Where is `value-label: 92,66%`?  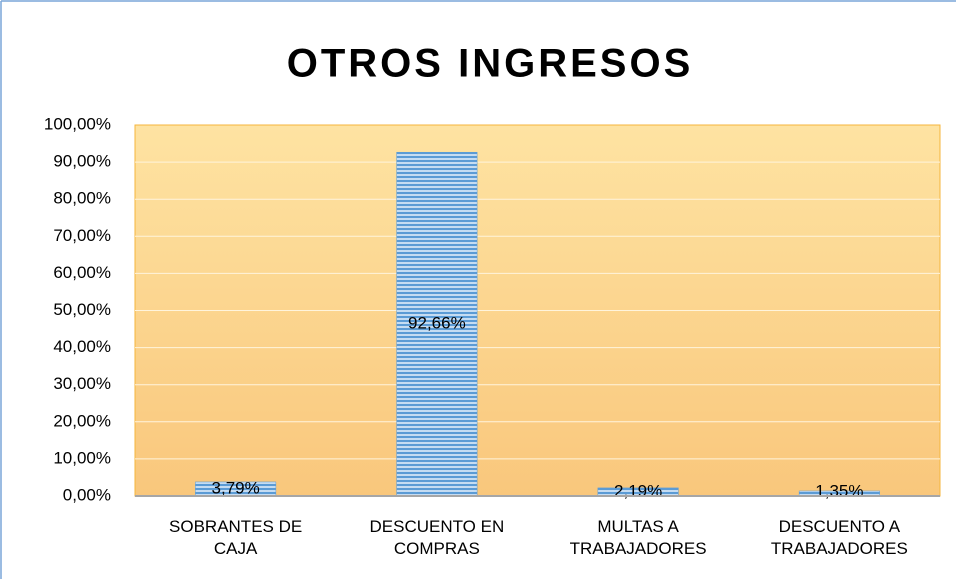
value-label: 92,66% is located at coordinates (437, 323).